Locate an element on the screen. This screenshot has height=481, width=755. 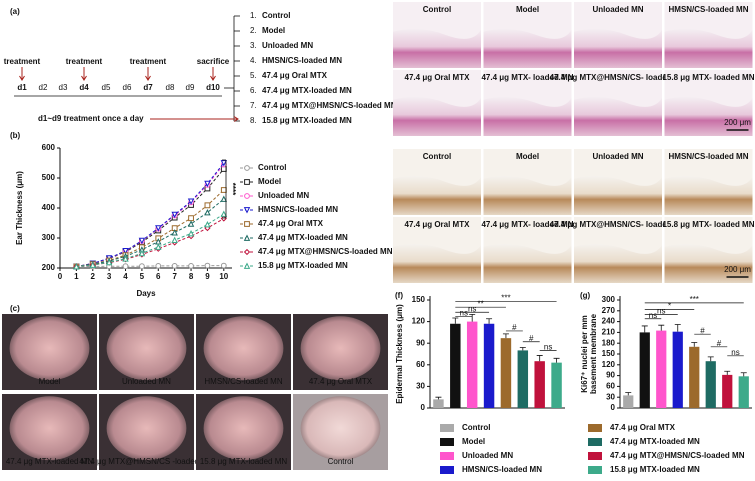
day-label: d7 is located at coordinates (148, 87).